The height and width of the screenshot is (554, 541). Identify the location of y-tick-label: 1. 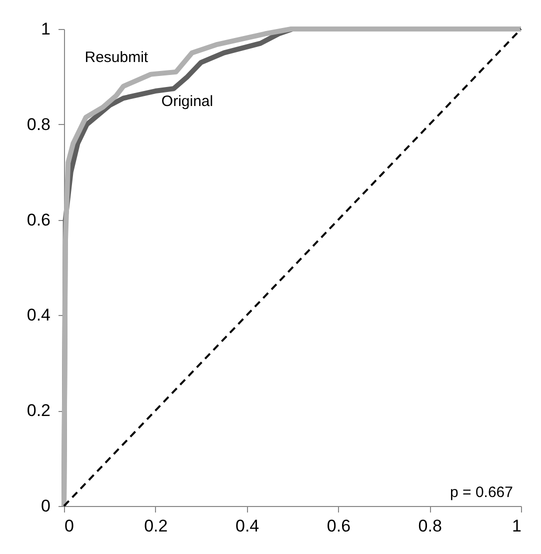
(45, 29).